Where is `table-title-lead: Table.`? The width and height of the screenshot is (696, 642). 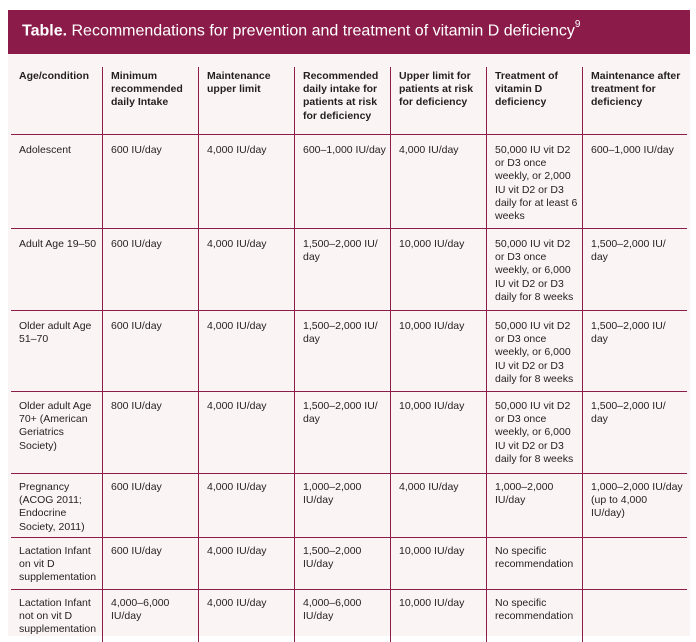 table-title-lead: Table. is located at coordinates (45, 31).